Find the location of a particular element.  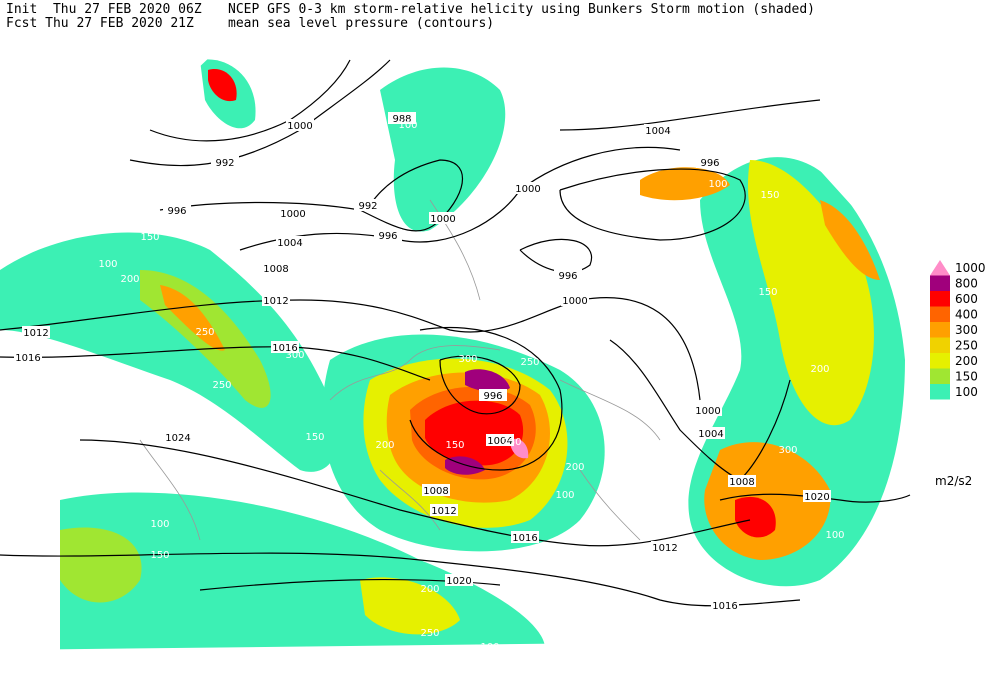

init-time: Init Thu 27 FEB 2020 06Z is located at coordinates (104, 9).